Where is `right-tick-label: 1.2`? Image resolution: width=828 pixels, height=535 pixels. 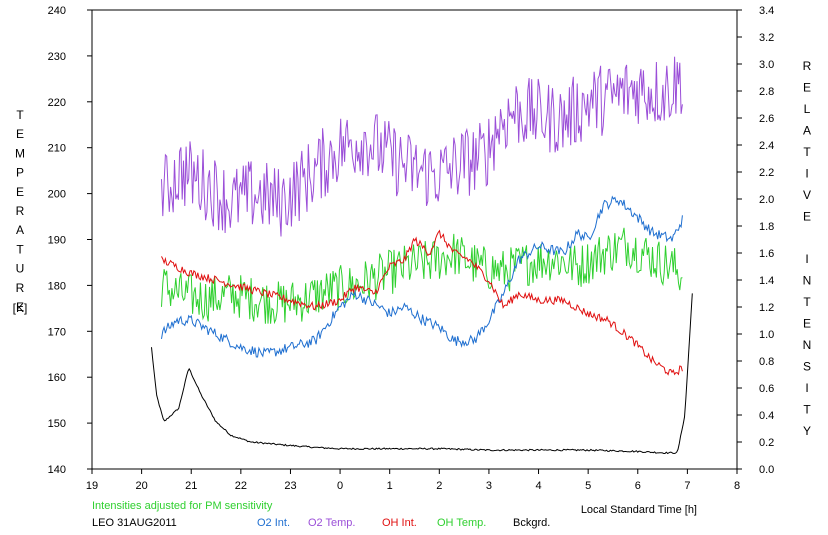 right-tick-label: 1.2 is located at coordinates (766, 308).